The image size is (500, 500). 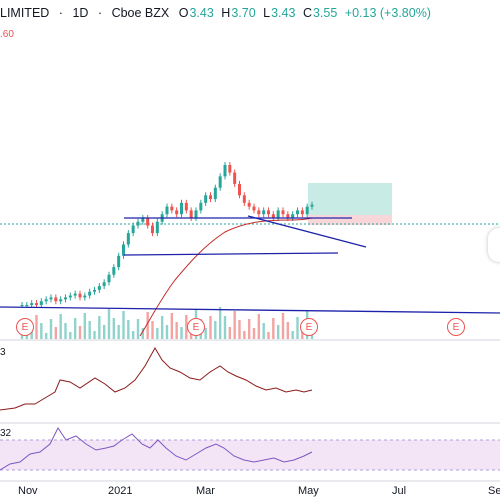 What do you see at coordinates (156, 378) in the screenshot?
I see `indicator-line` at bounding box center [156, 378].